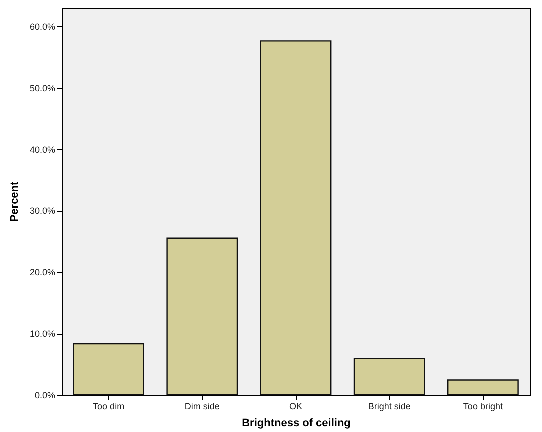 The image size is (542, 432). What do you see at coordinates (296, 424) in the screenshot?
I see `x-axis-title: Brightness of ceiling` at bounding box center [296, 424].